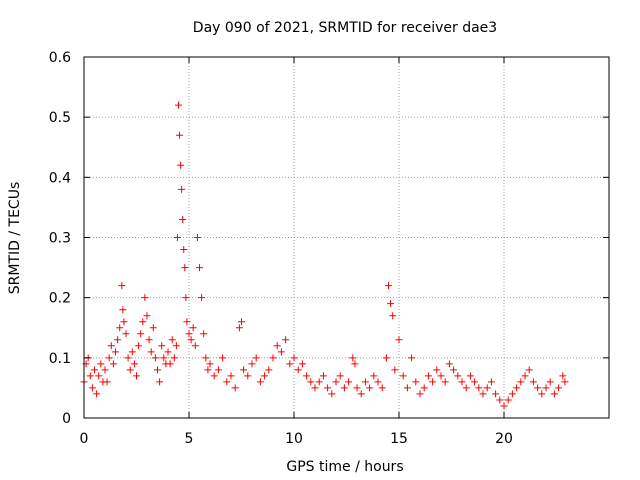 The height and width of the screenshot is (480, 640). I want to click on x-axis-label: GPS time / hours, so click(344, 467).